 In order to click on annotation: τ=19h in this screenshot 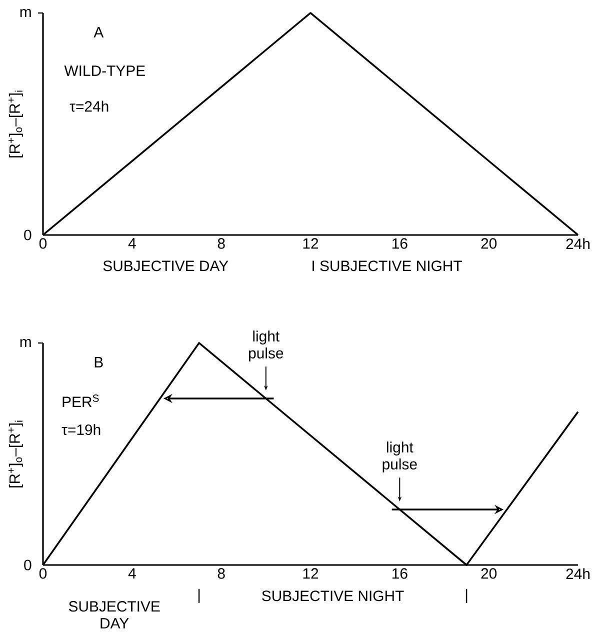, I will do `click(81, 430)`.